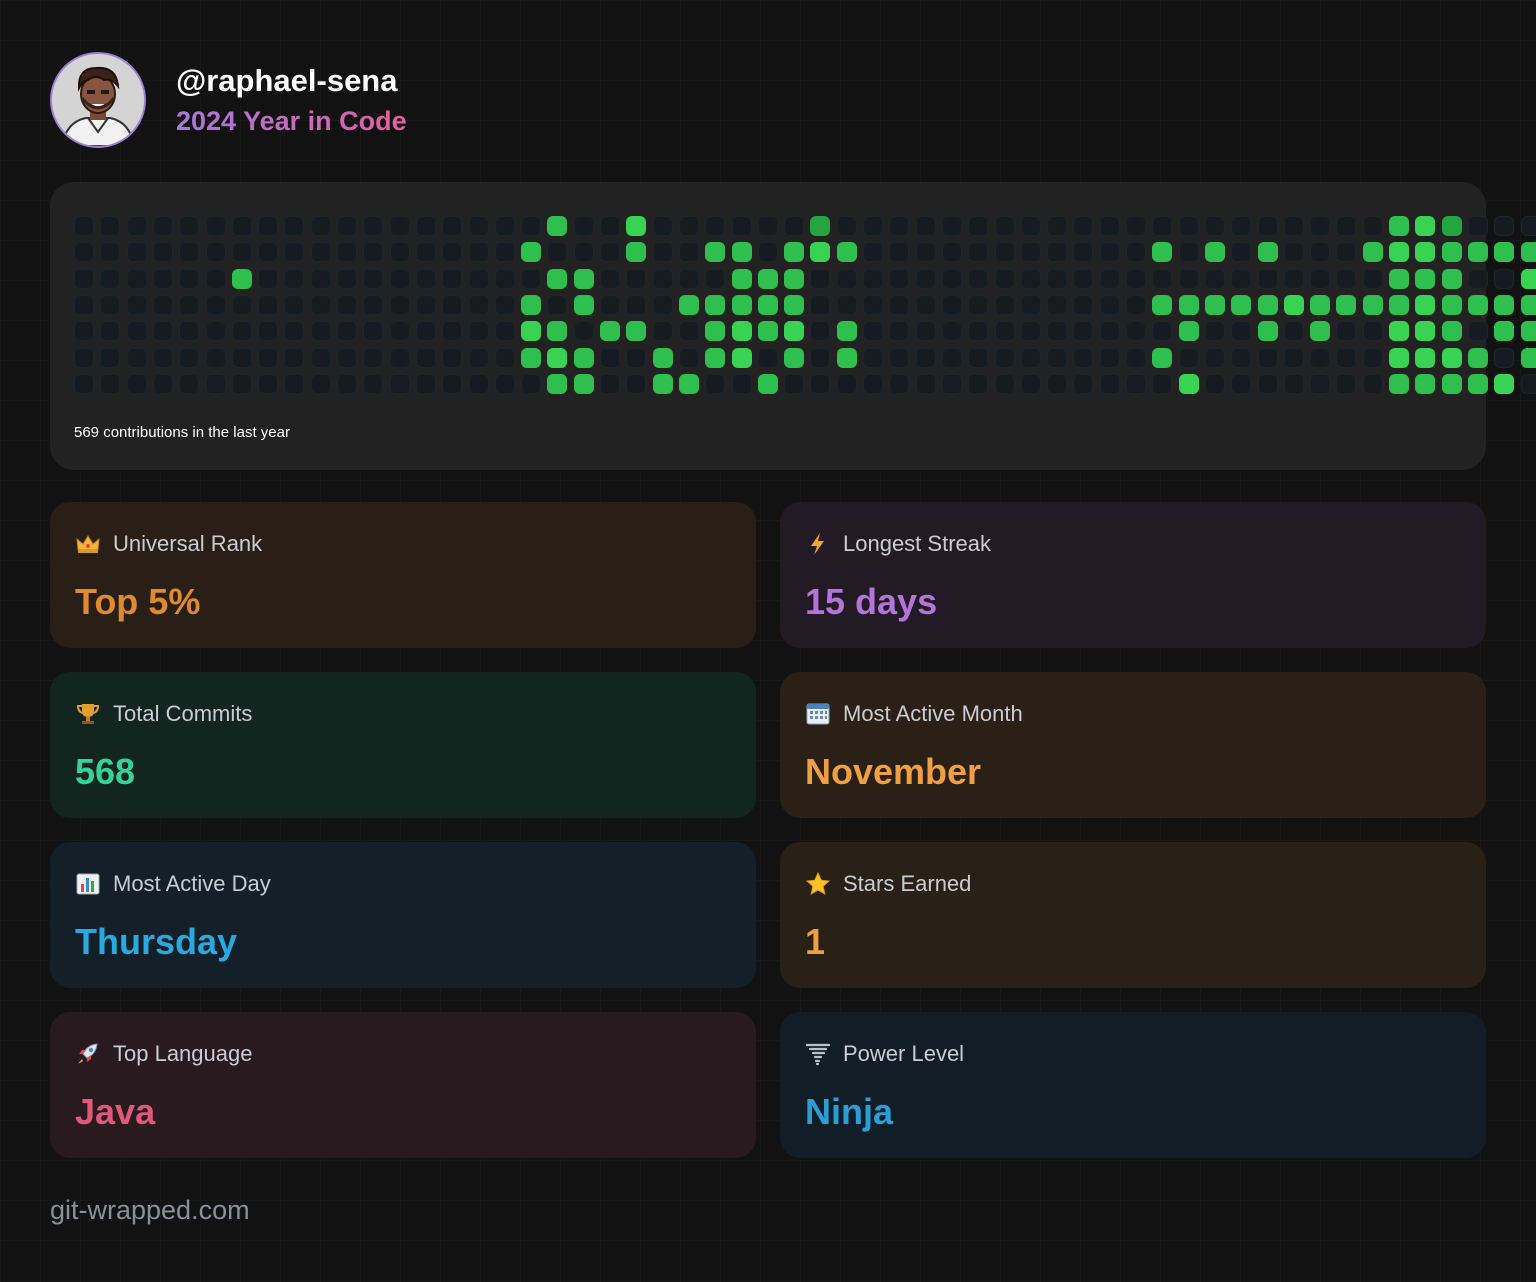  Describe the element at coordinates (150, 1210) in the screenshot. I see `footer-site-link: git-wrapped.com` at that location.